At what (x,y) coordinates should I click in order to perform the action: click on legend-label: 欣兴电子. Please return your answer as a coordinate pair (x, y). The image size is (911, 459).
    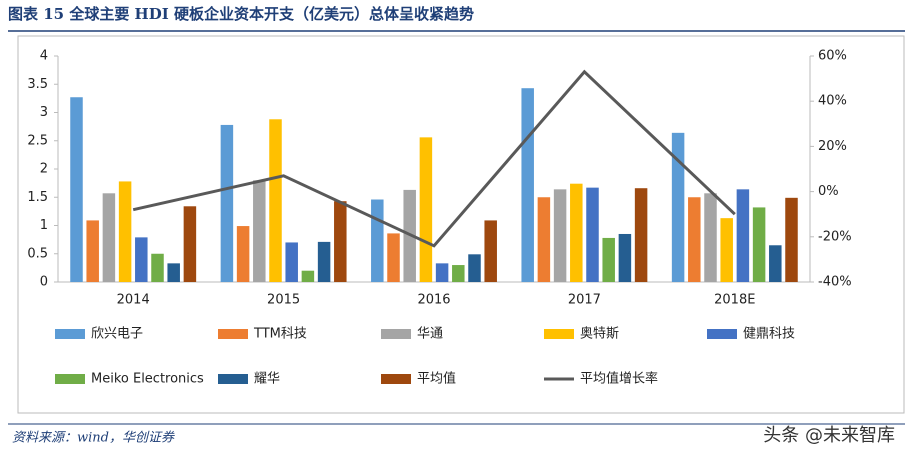
    Looking at the image, I should click on (117, 334).